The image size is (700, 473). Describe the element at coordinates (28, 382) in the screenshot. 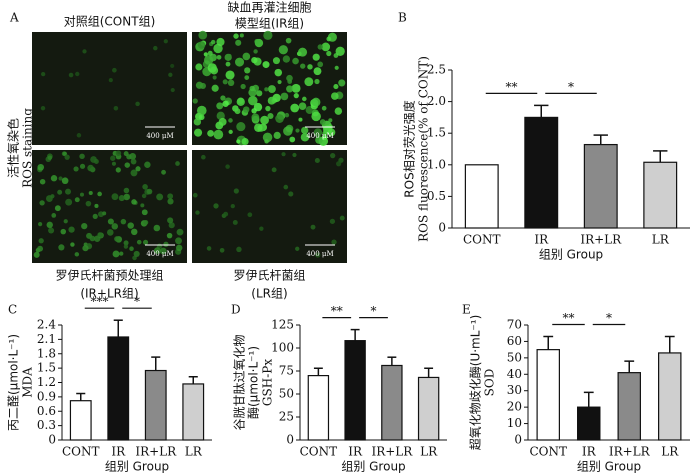

I see `y-axis-label-line: MDA` at that location.